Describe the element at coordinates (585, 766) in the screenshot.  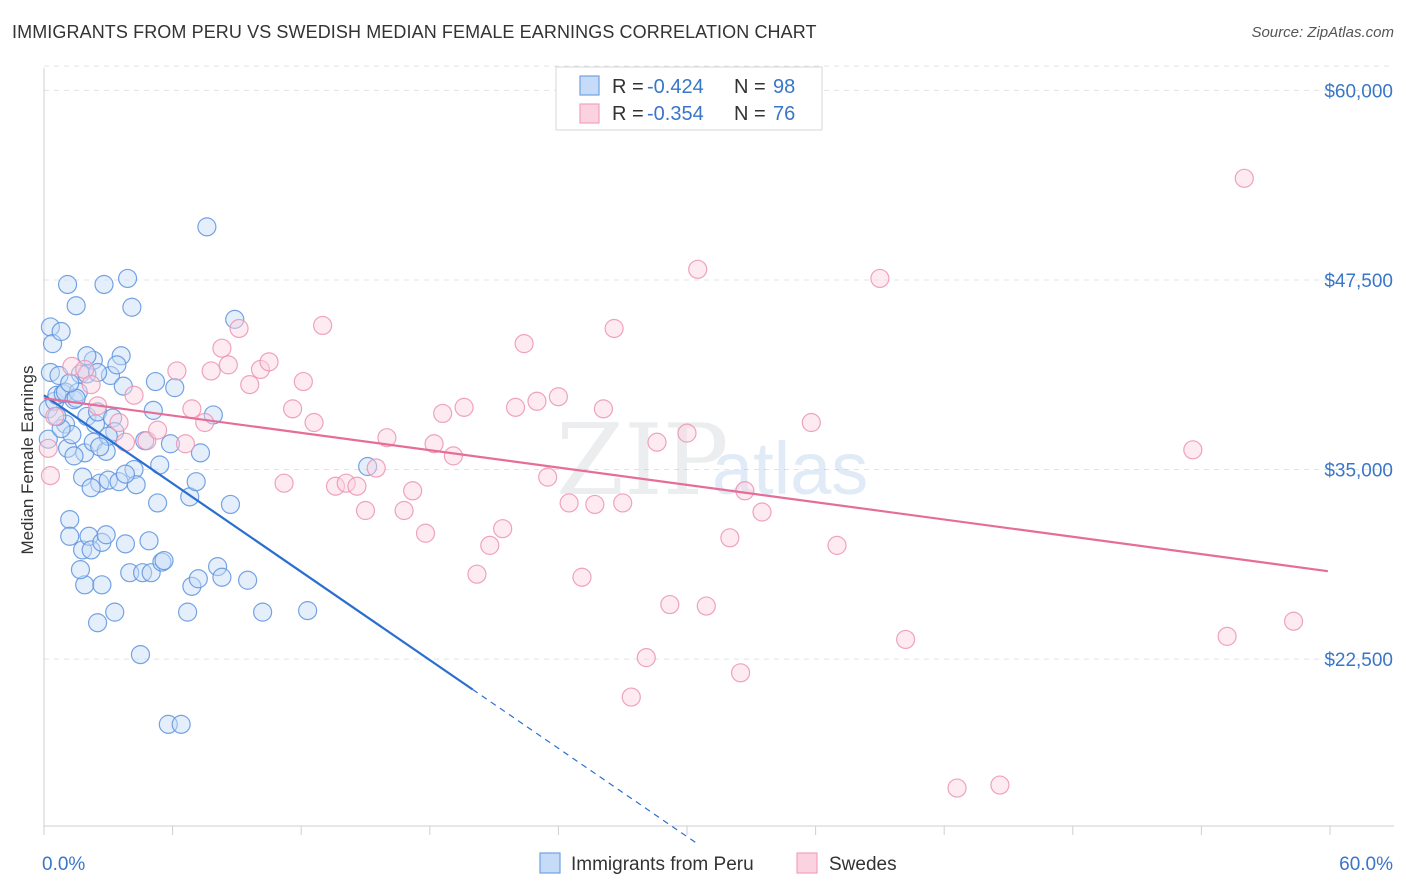
I see `trendline-peru-extension` at that location.